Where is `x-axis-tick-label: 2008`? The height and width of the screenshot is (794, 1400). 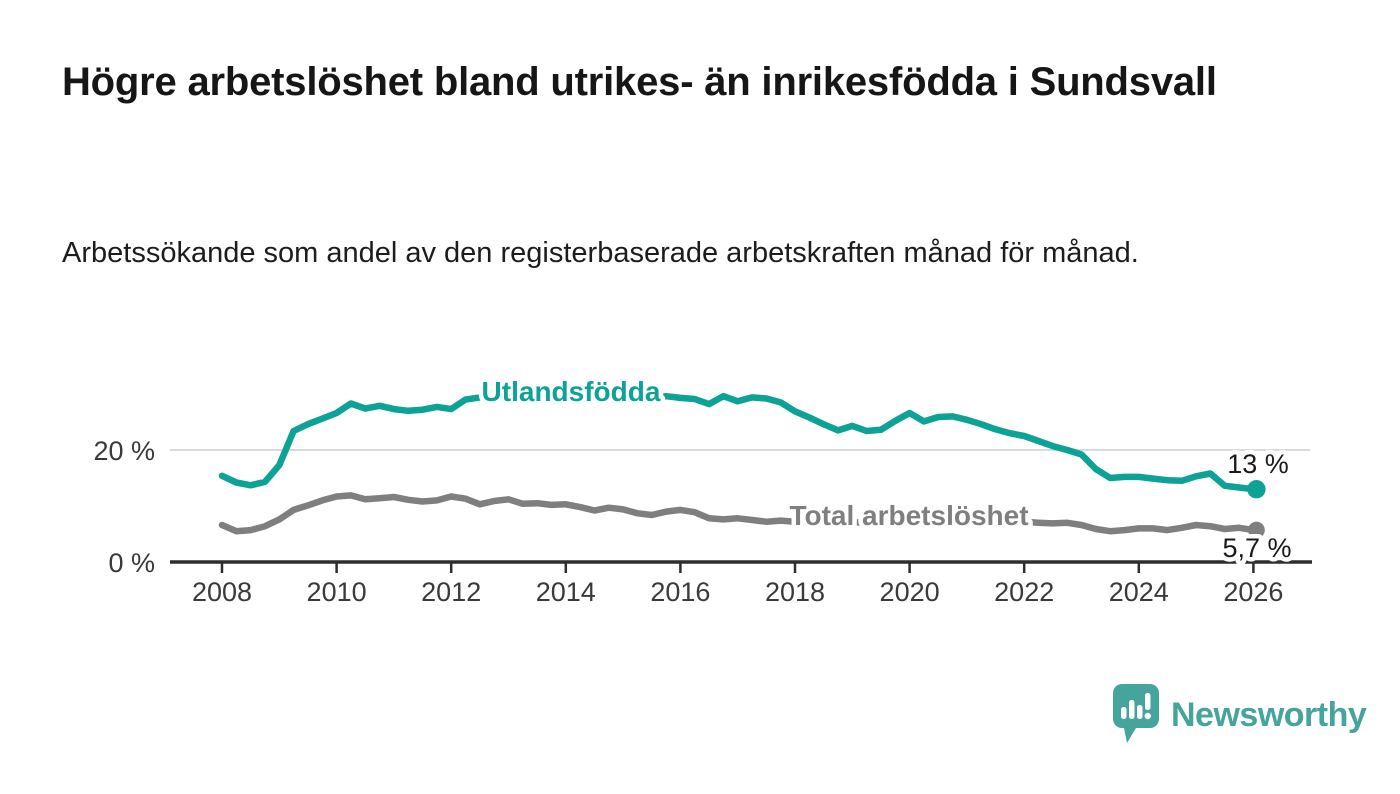
x-axis-tick-label: 2008 is located at coordinates (222, 592).